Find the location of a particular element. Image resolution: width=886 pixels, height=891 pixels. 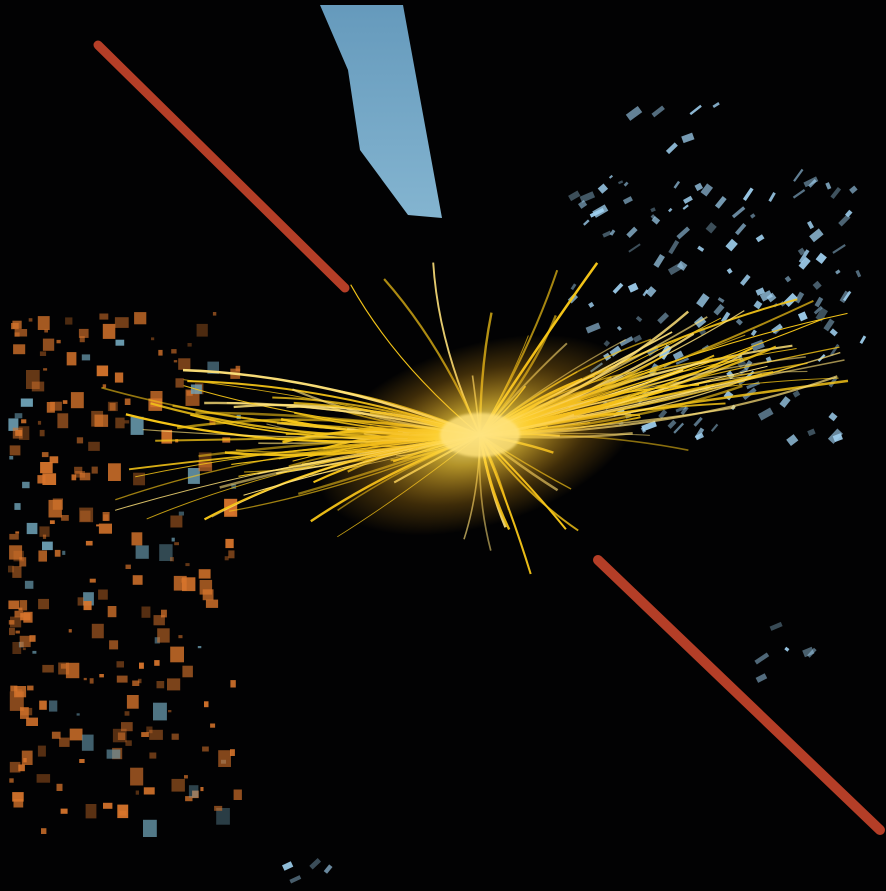

muon-lower-right is located at coordinates (739, 695).